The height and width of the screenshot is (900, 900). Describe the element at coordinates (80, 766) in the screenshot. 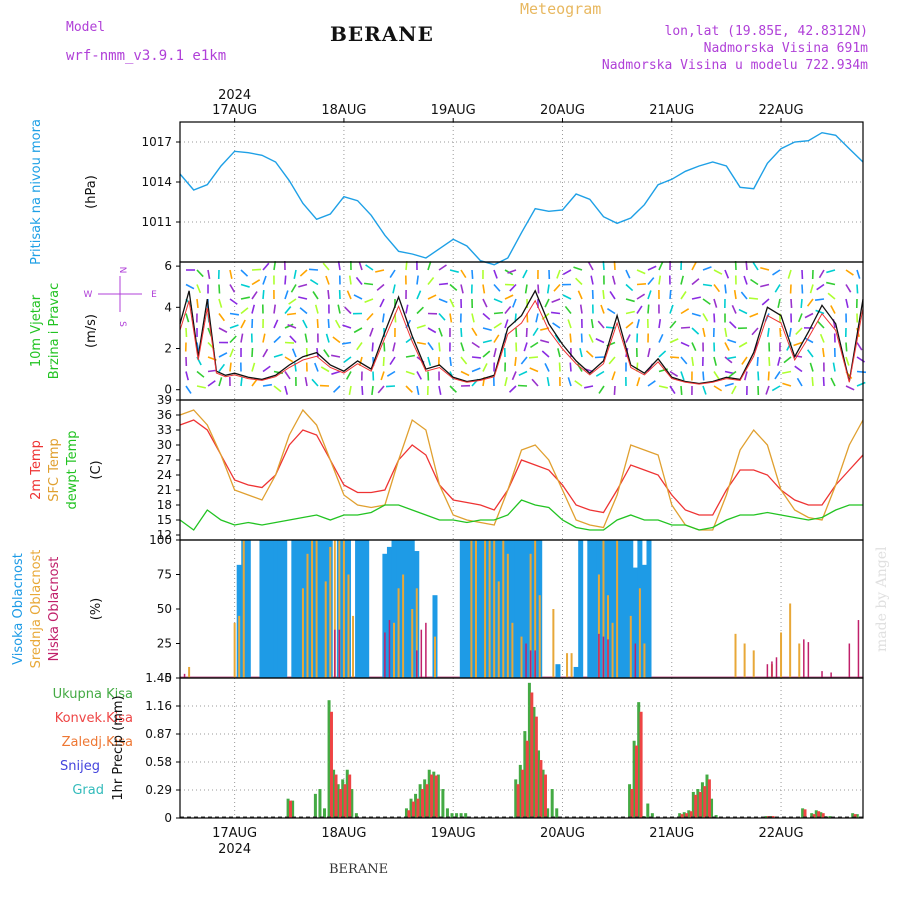

I see `precip-legend-3: Snijeg` at that location.